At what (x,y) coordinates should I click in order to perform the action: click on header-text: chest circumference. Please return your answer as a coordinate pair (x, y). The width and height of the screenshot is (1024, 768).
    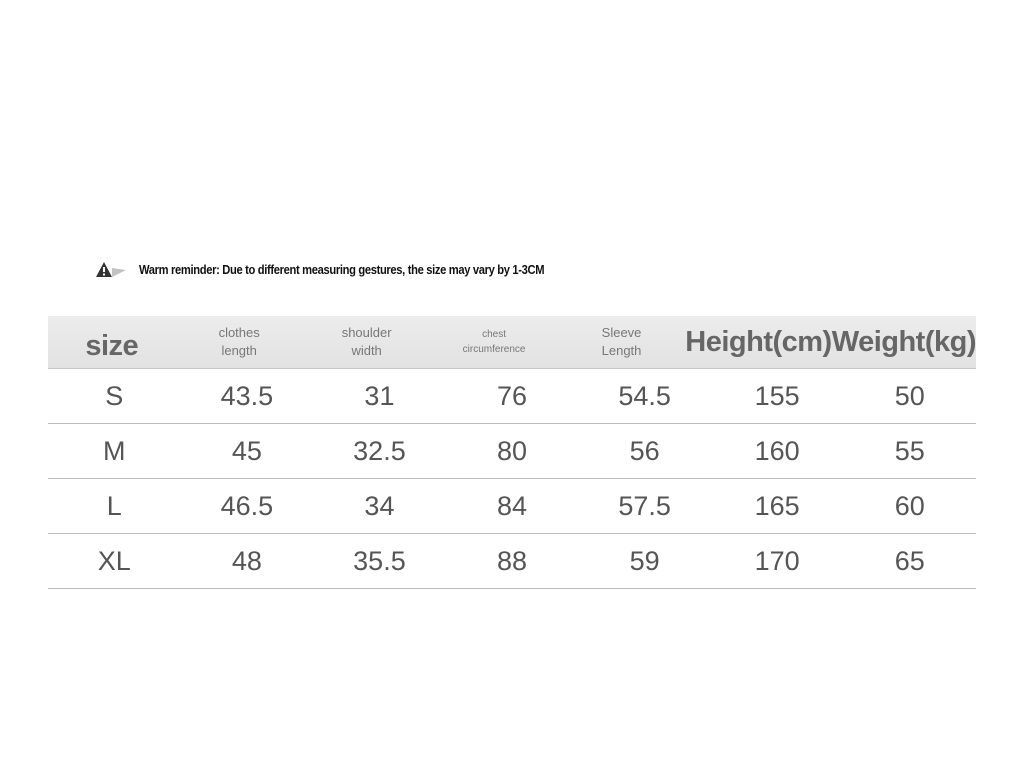
    Looking at the image, I should click on (494, 342).